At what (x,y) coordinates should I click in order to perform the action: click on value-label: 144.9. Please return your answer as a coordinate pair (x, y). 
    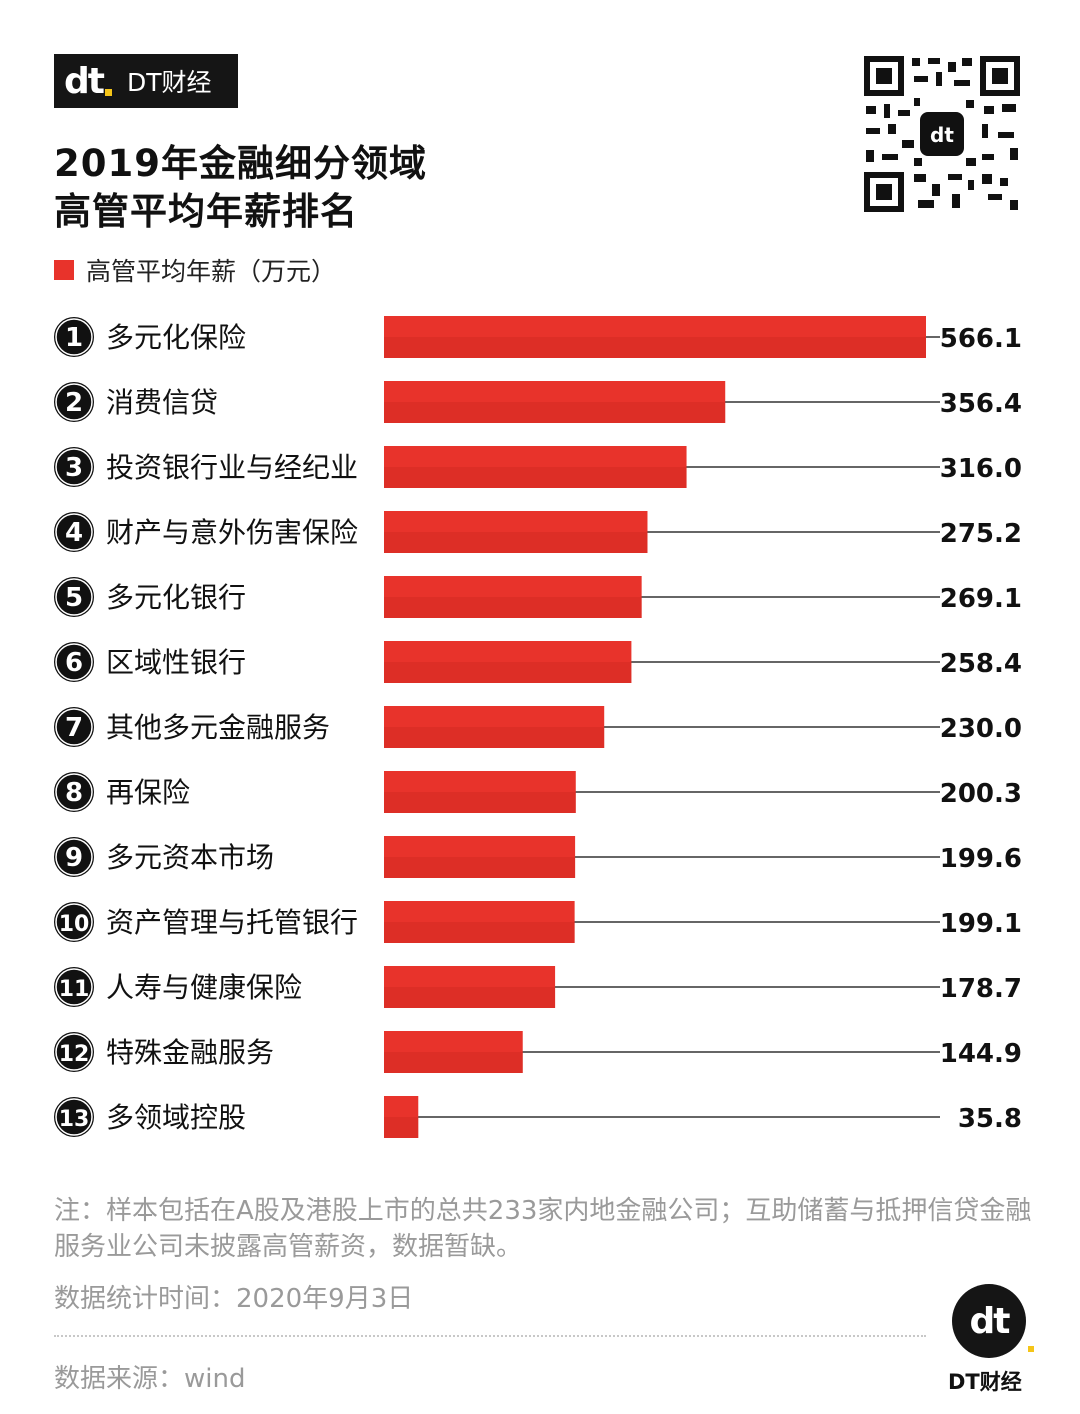
    Looking at the image, I should click on (981, 1054).